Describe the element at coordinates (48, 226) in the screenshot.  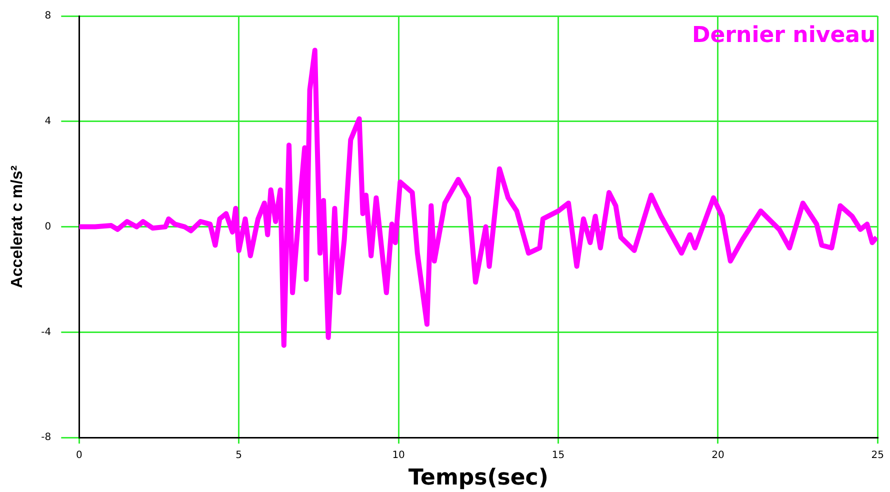
I see `y-tick-label: 0` at that location.